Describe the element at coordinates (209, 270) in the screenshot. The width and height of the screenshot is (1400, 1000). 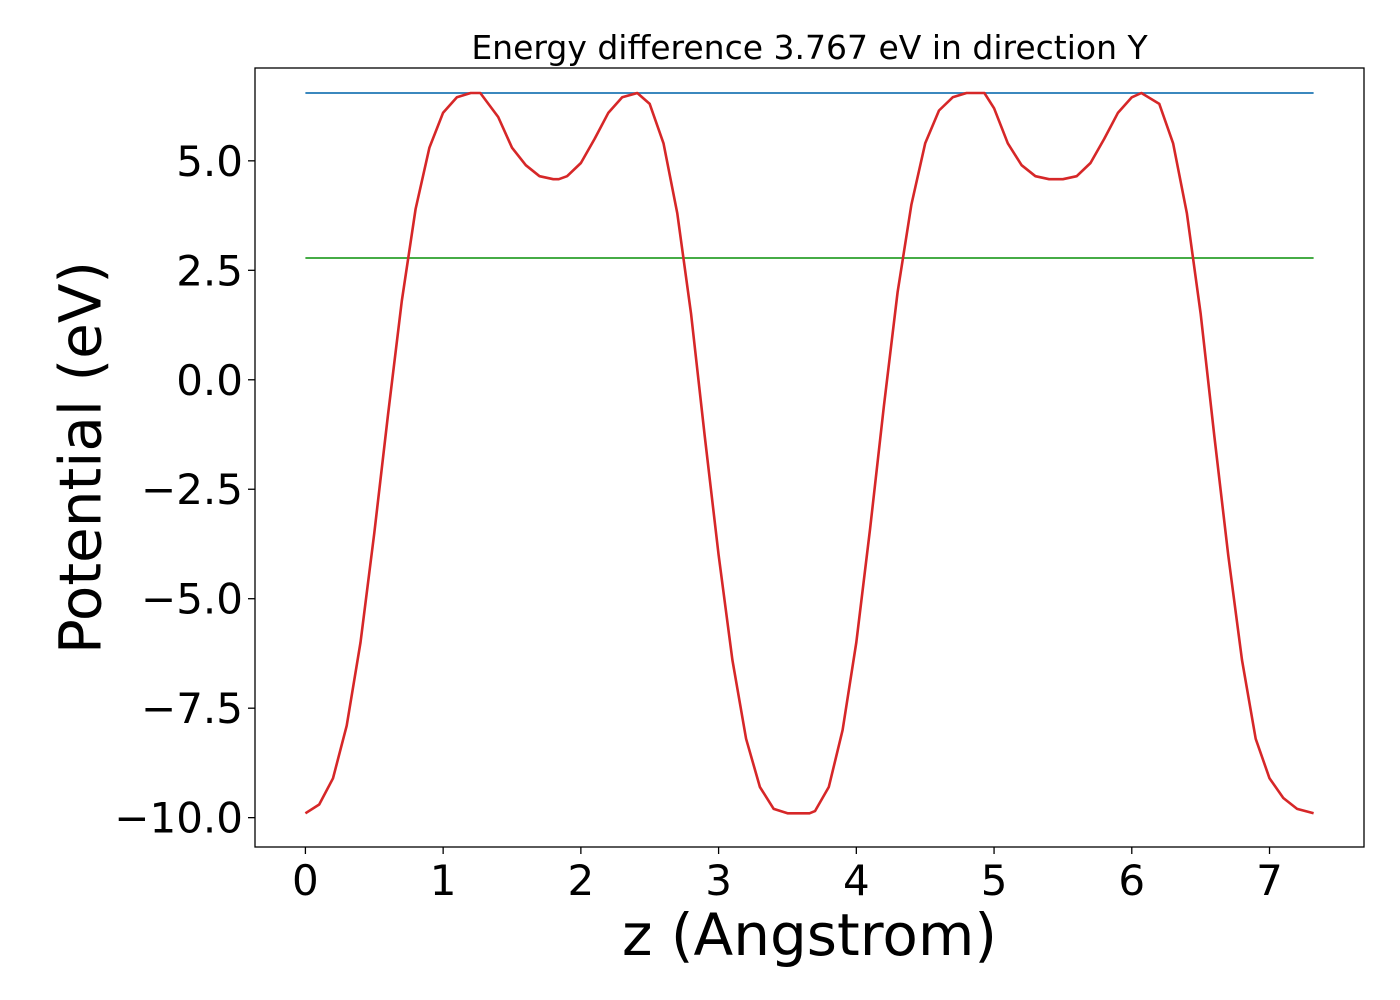
I see `y-tick-label: 2.5` at that location.